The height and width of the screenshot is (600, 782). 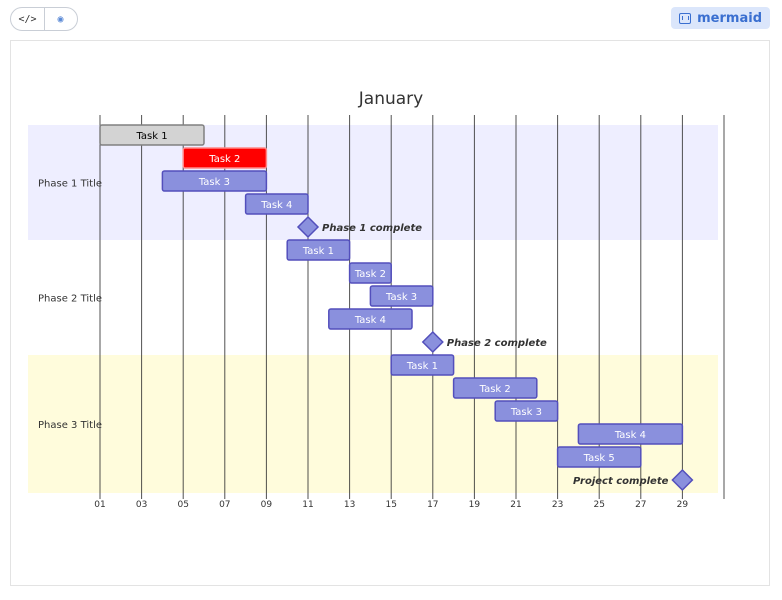 What do you see at coordinates (497, 343) in the screenshot?
I see `milestone-label: Phase 2 complete` at bounding box center [497, 343].